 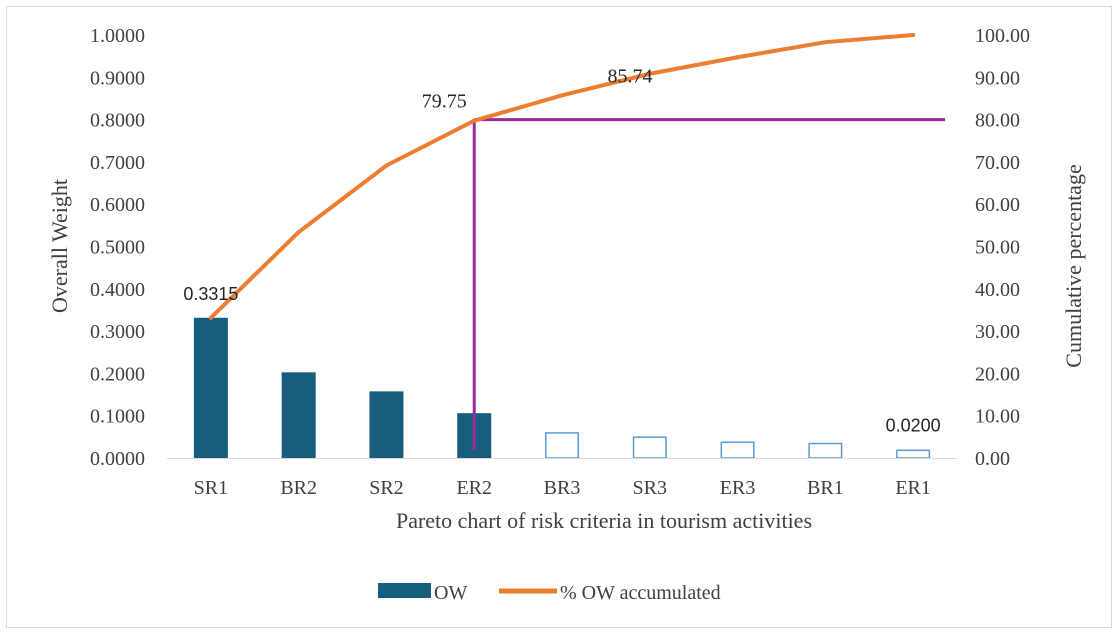 What do you see at coordinates (913, 454) in the screenshot?
I see `bar-ER1` at bounding box center [913, 454].